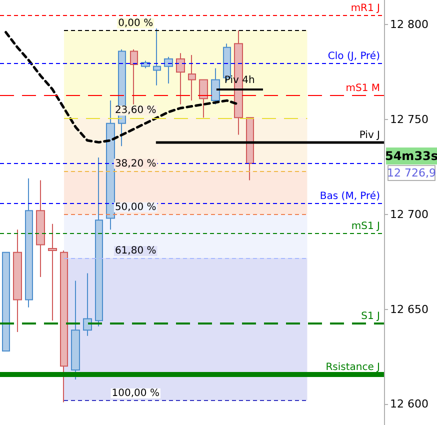 This screenshot has width=437, height=425. I want to click on ref-line-label: 12 726,9, so click(411, 173).